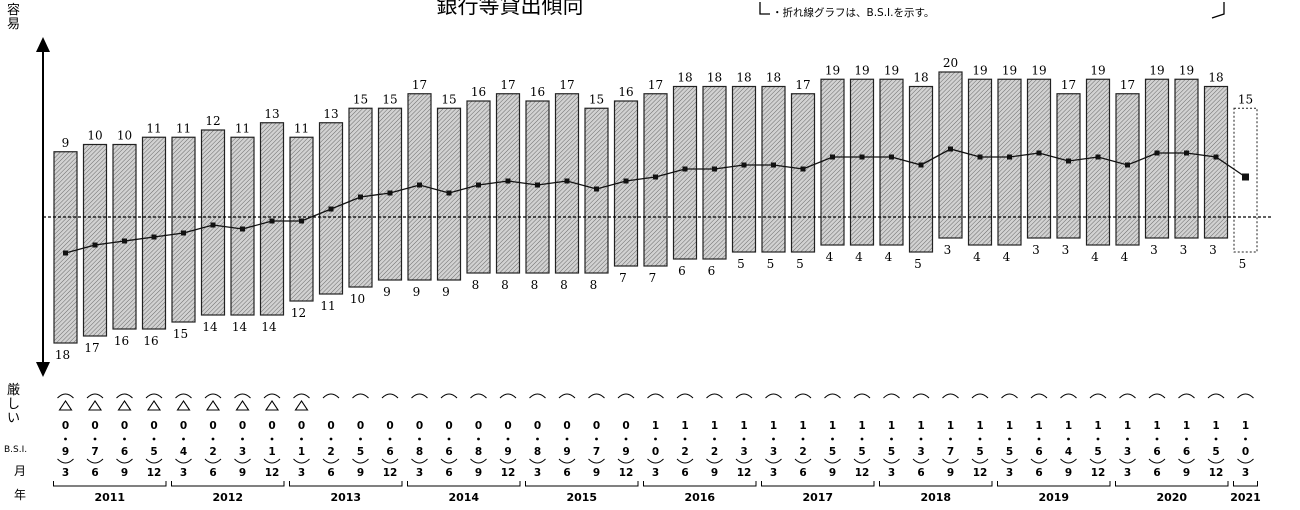 Image resolution: width=1300 pixels, height=510 pixels. What do you see at coordinates (13, 404) in the screenshot?
I see `y-axis-bottom-label: 厳しい` at bounding box center [13, 404].